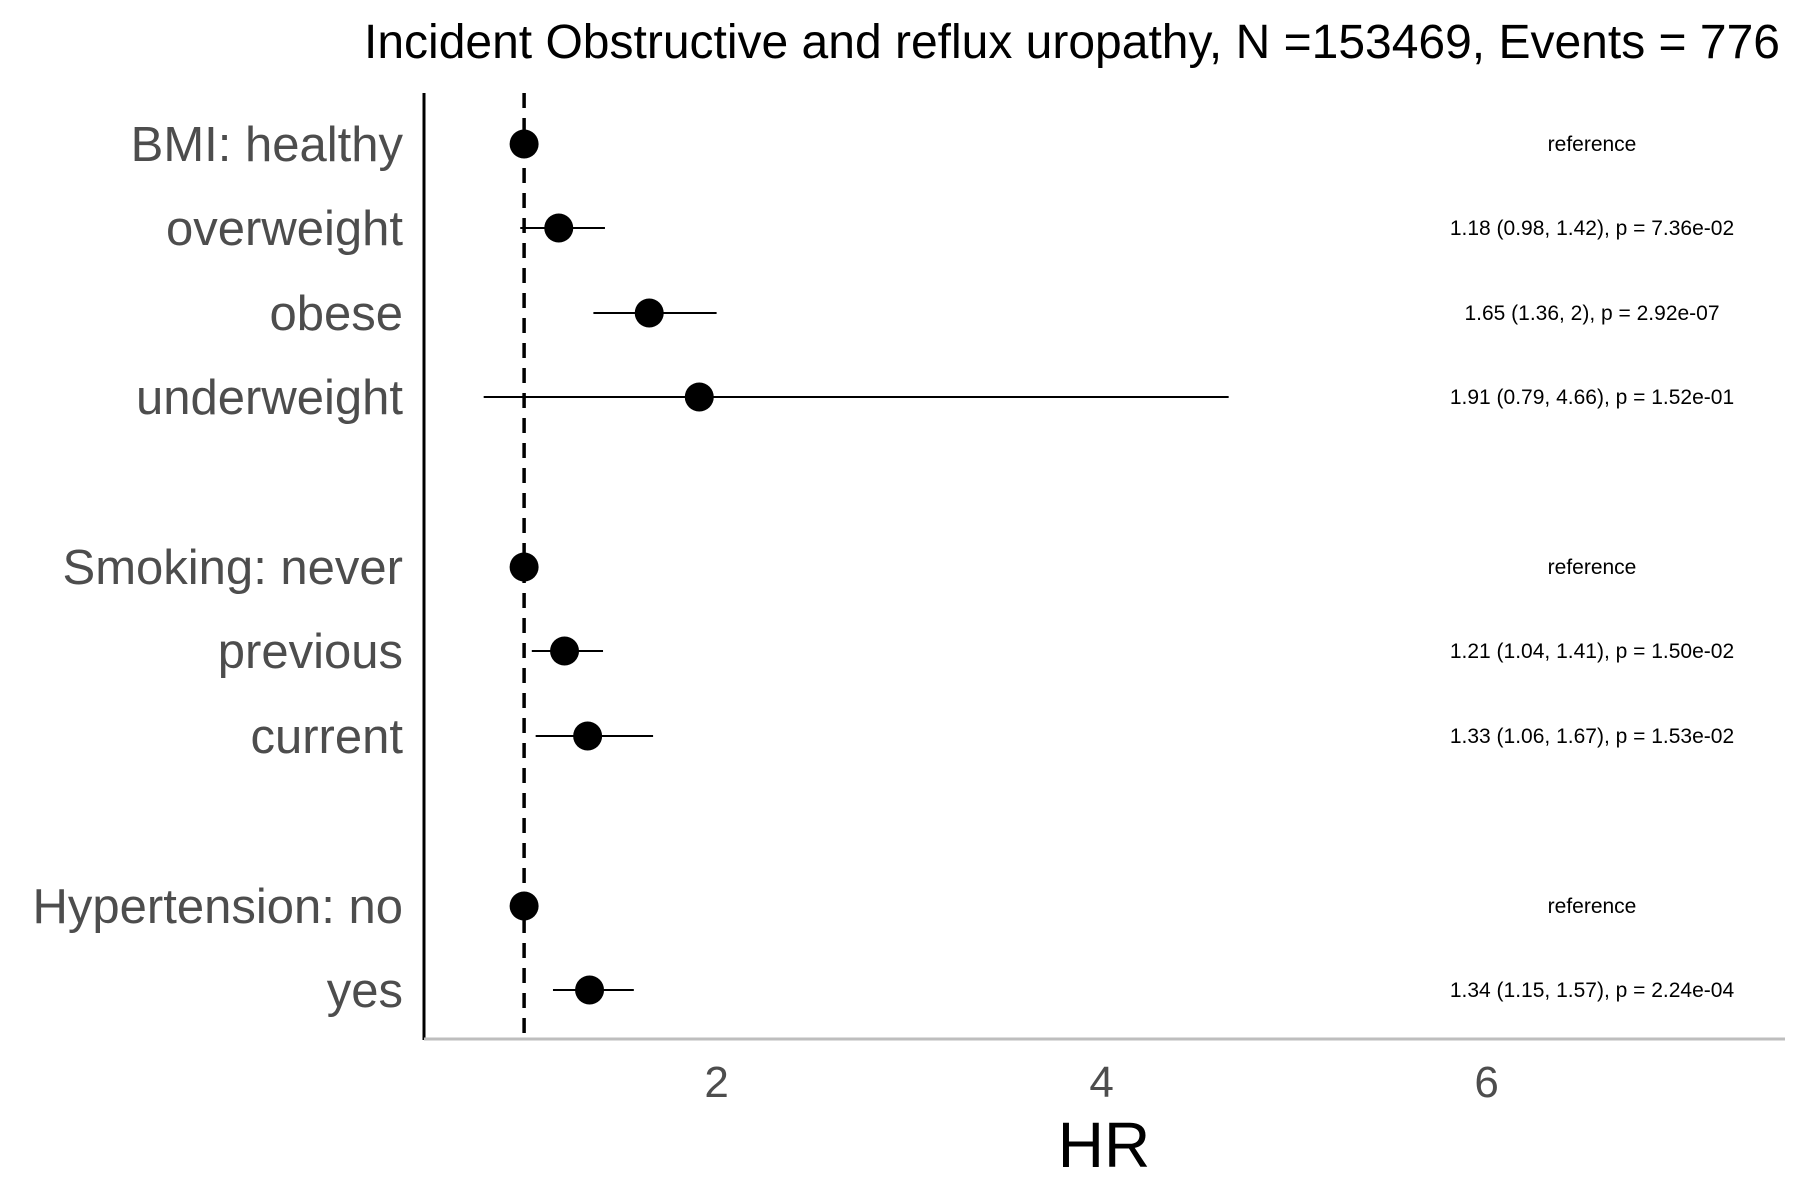 The image size is (1800, 1200). I want to click on hr-annotation: 1.33 (1.06, 1.67), p = 1.53e-02, so click(1592, 736).